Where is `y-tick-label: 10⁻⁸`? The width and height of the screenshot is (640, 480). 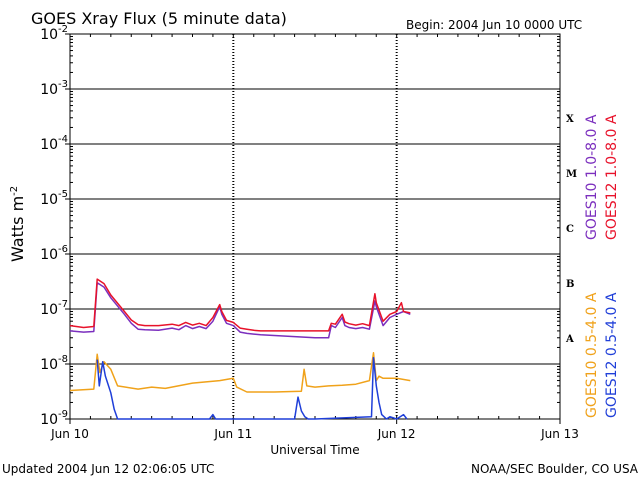 y-tick-label: 10⁻⁸ is located at coordinates (54, 363).